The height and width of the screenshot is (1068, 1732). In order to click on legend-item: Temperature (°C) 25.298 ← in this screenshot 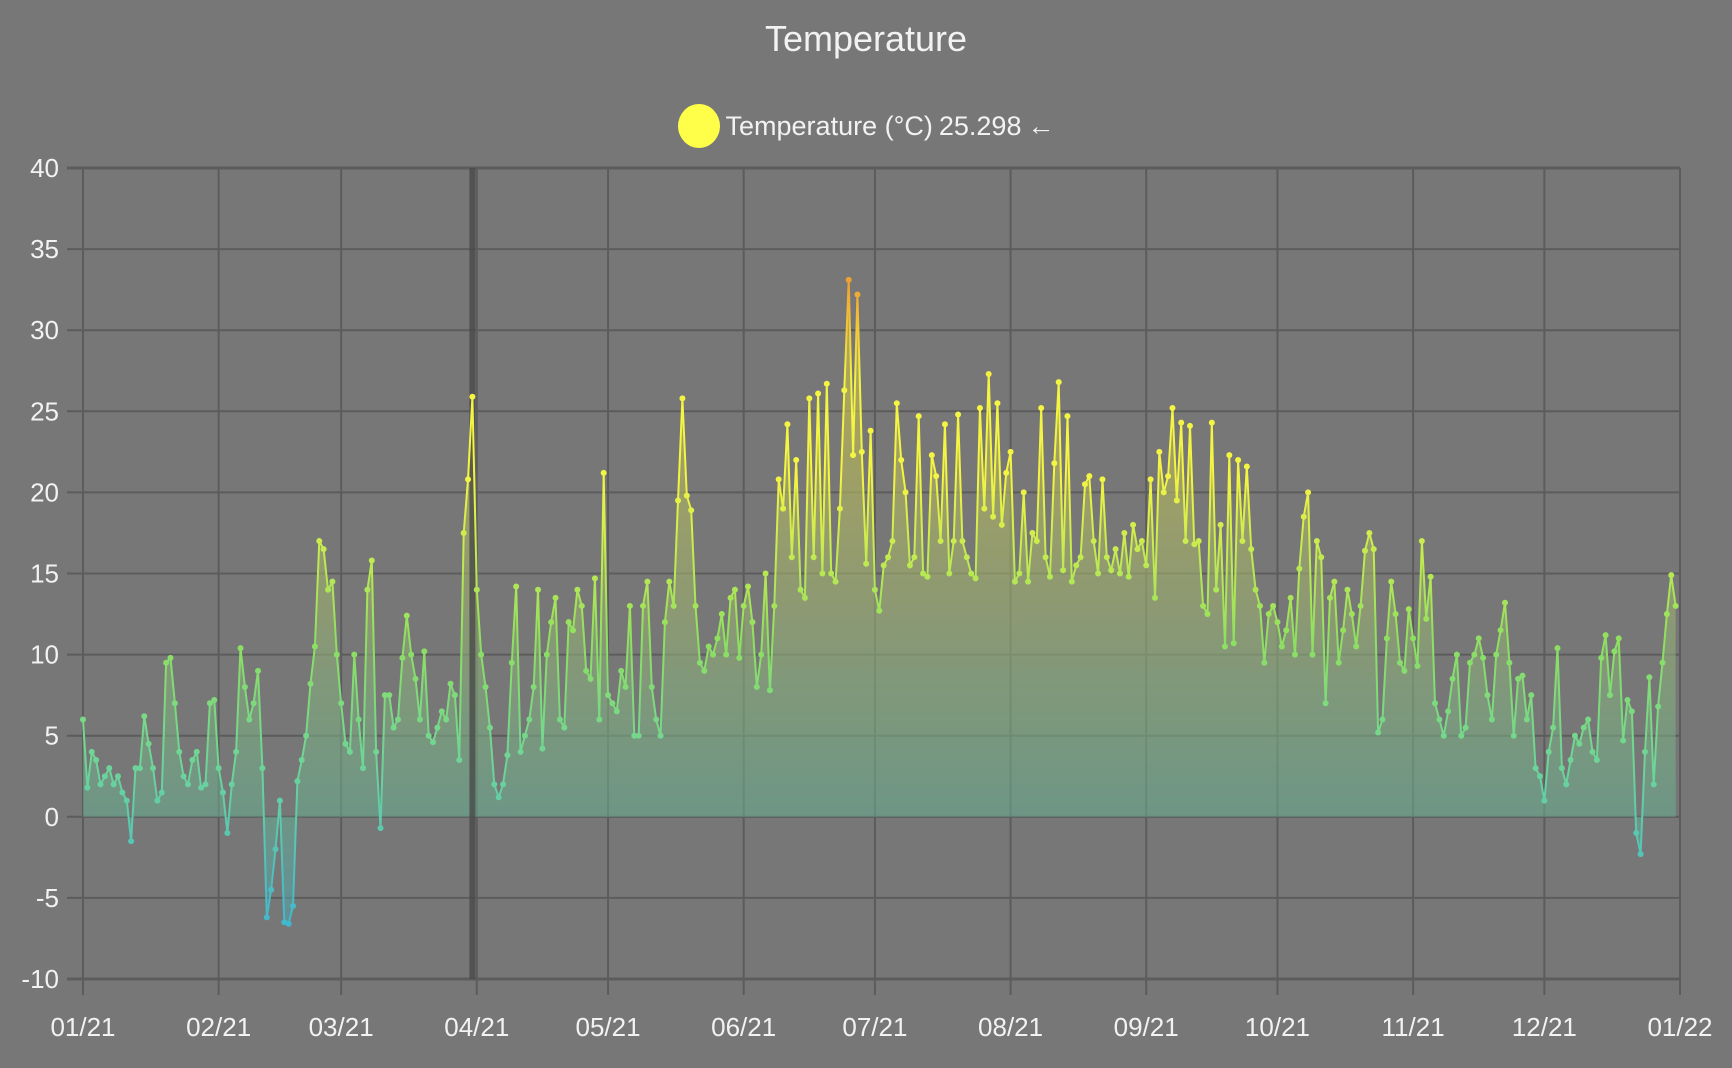, I will do `click(866, 126)`.